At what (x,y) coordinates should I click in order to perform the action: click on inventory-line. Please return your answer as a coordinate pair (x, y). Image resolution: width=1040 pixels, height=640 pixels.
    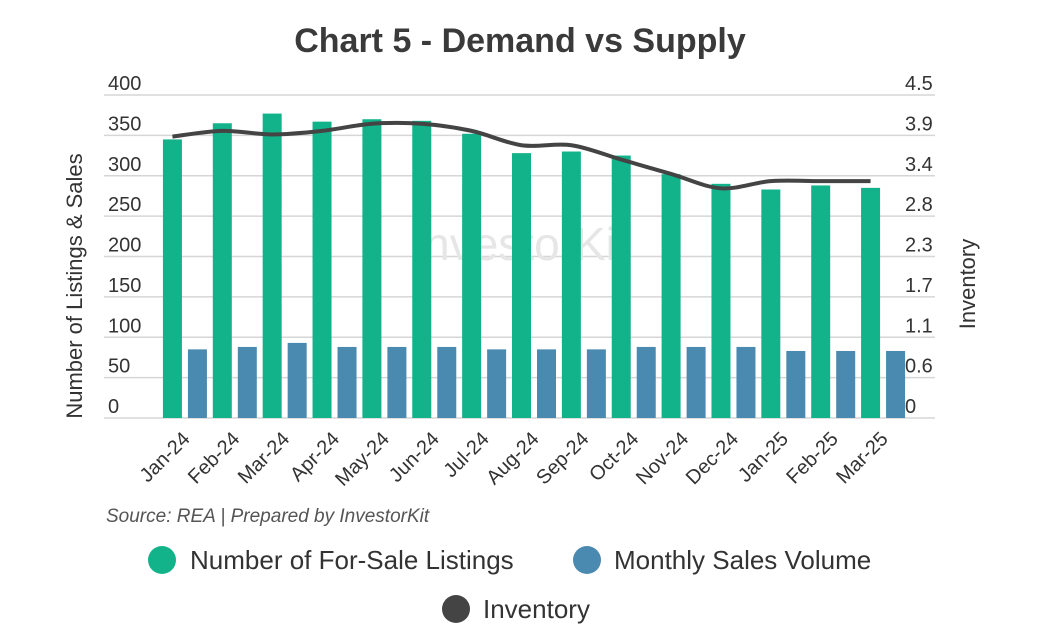
    Looking at the image, I should click on (521, 155).